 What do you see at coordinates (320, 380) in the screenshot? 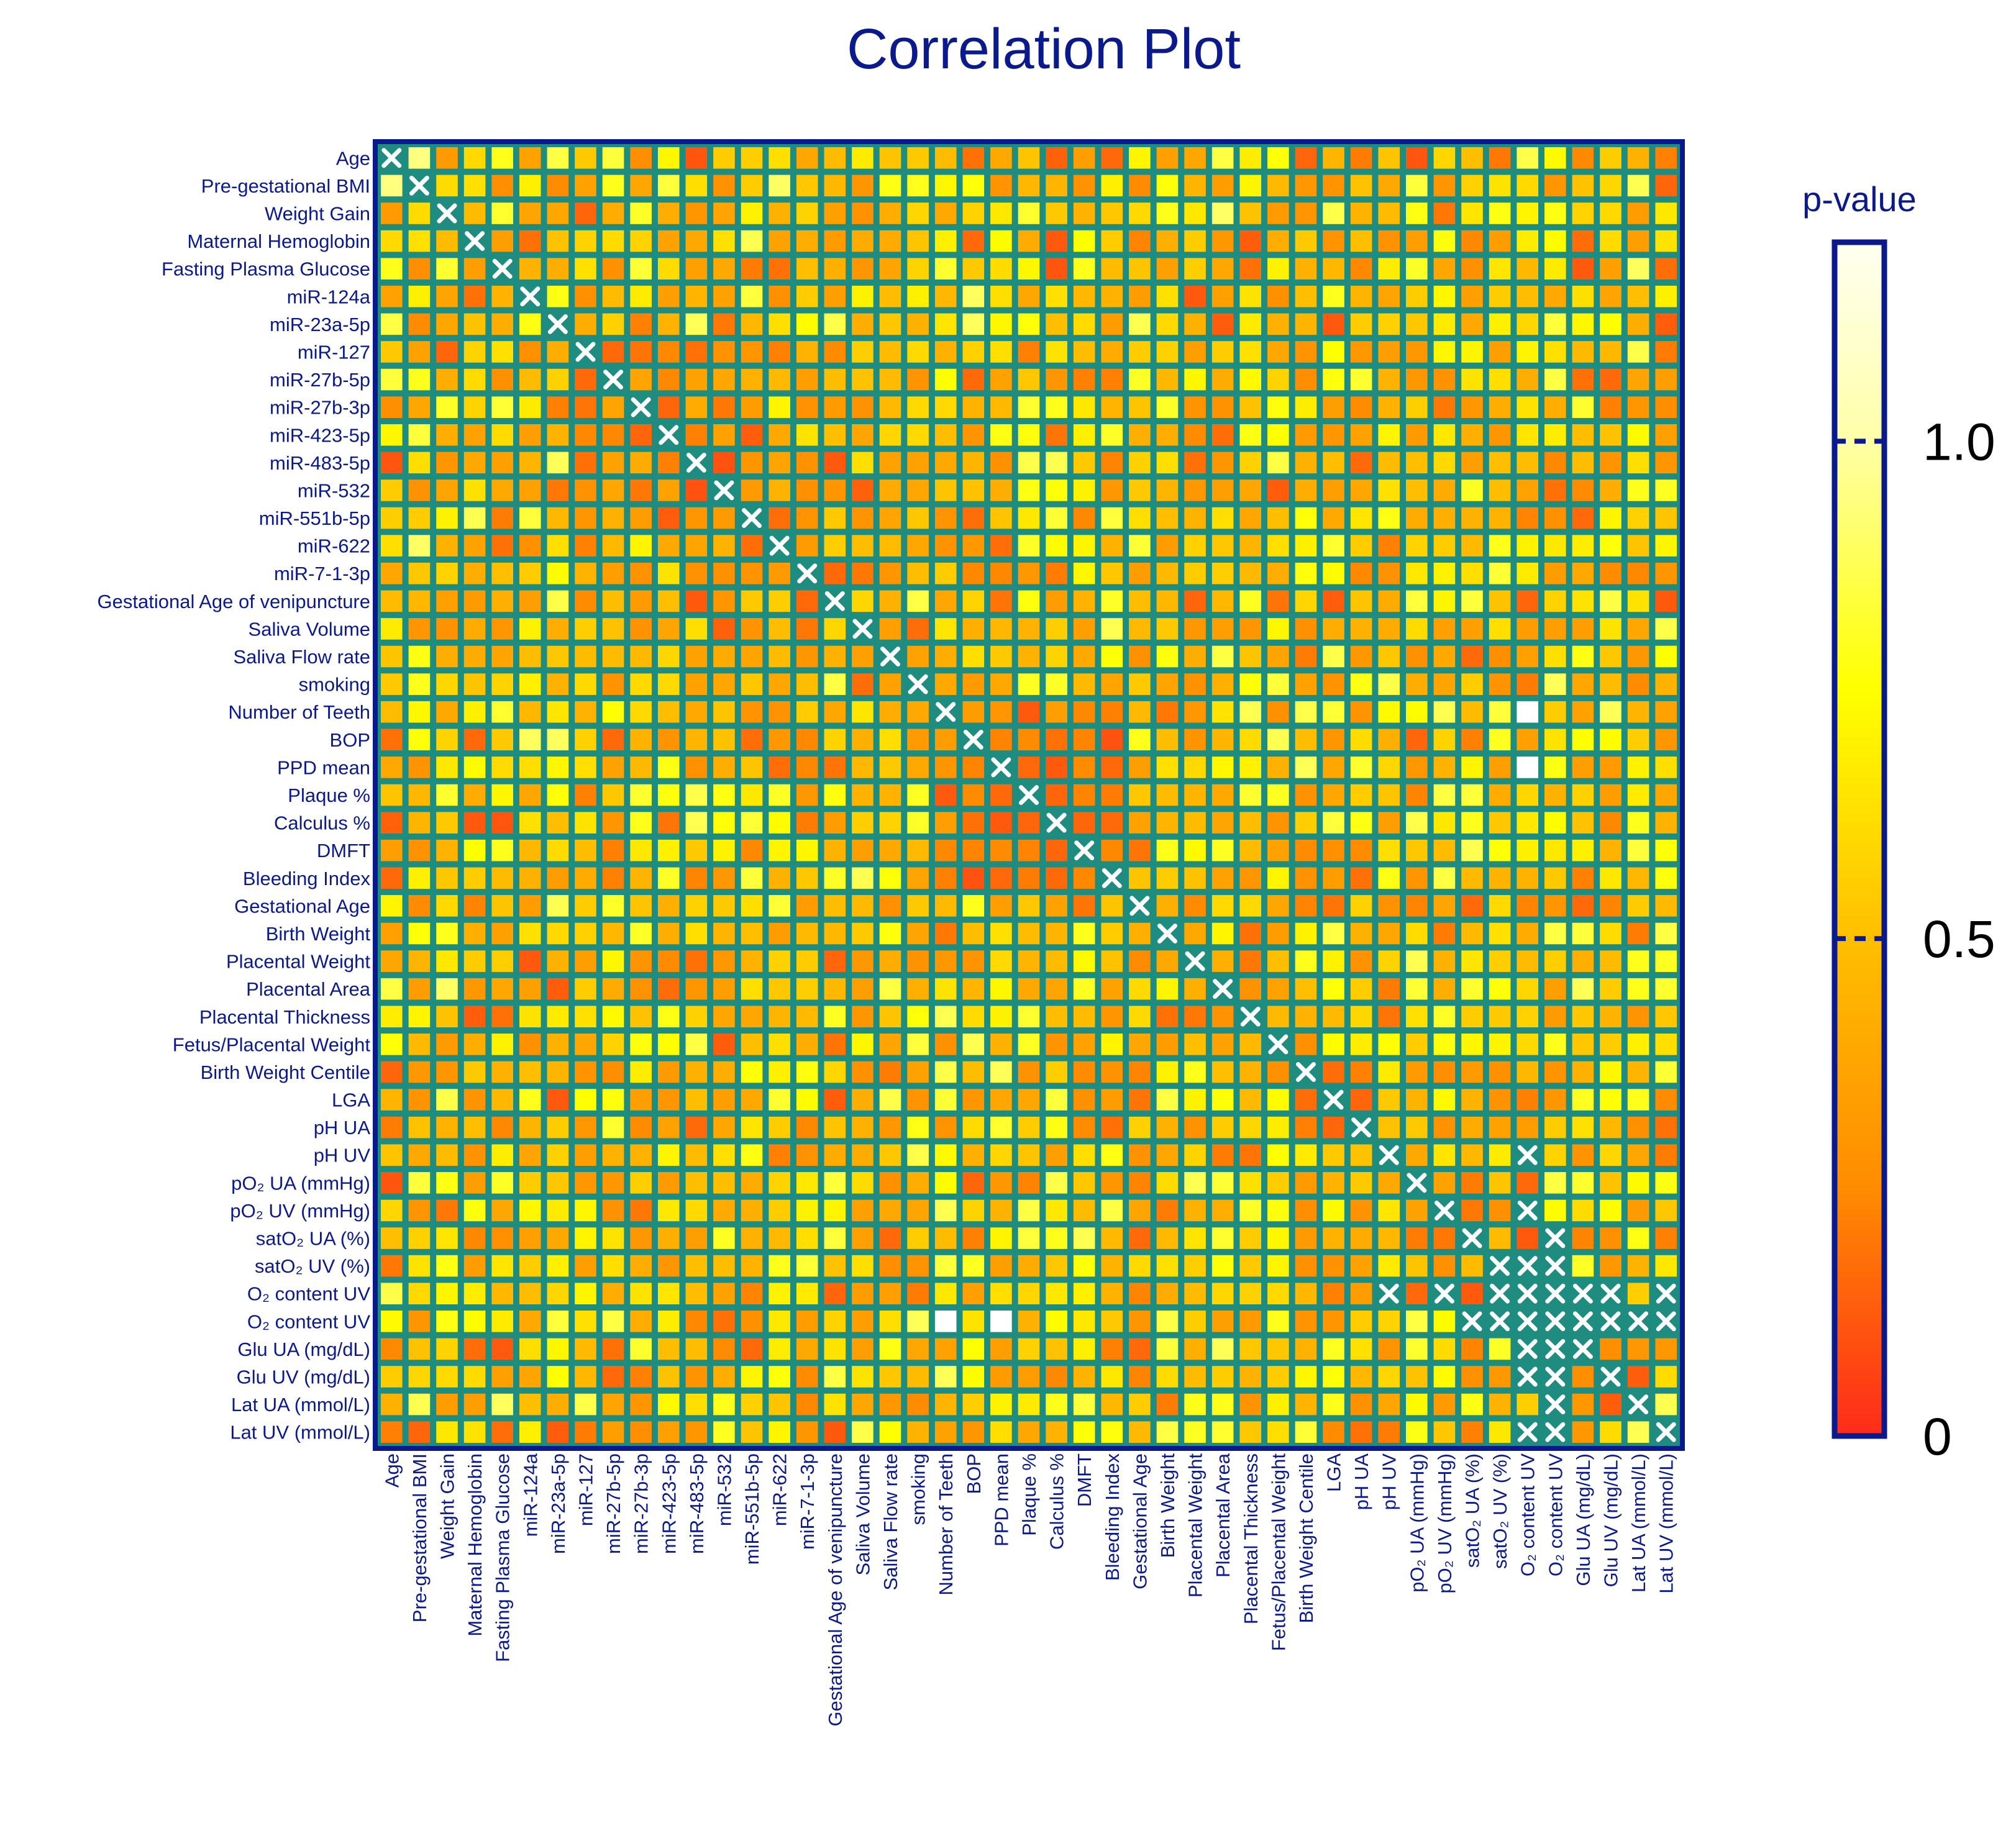
I see `row-label: miR-27b-5p` at bounding box center [320, 380].